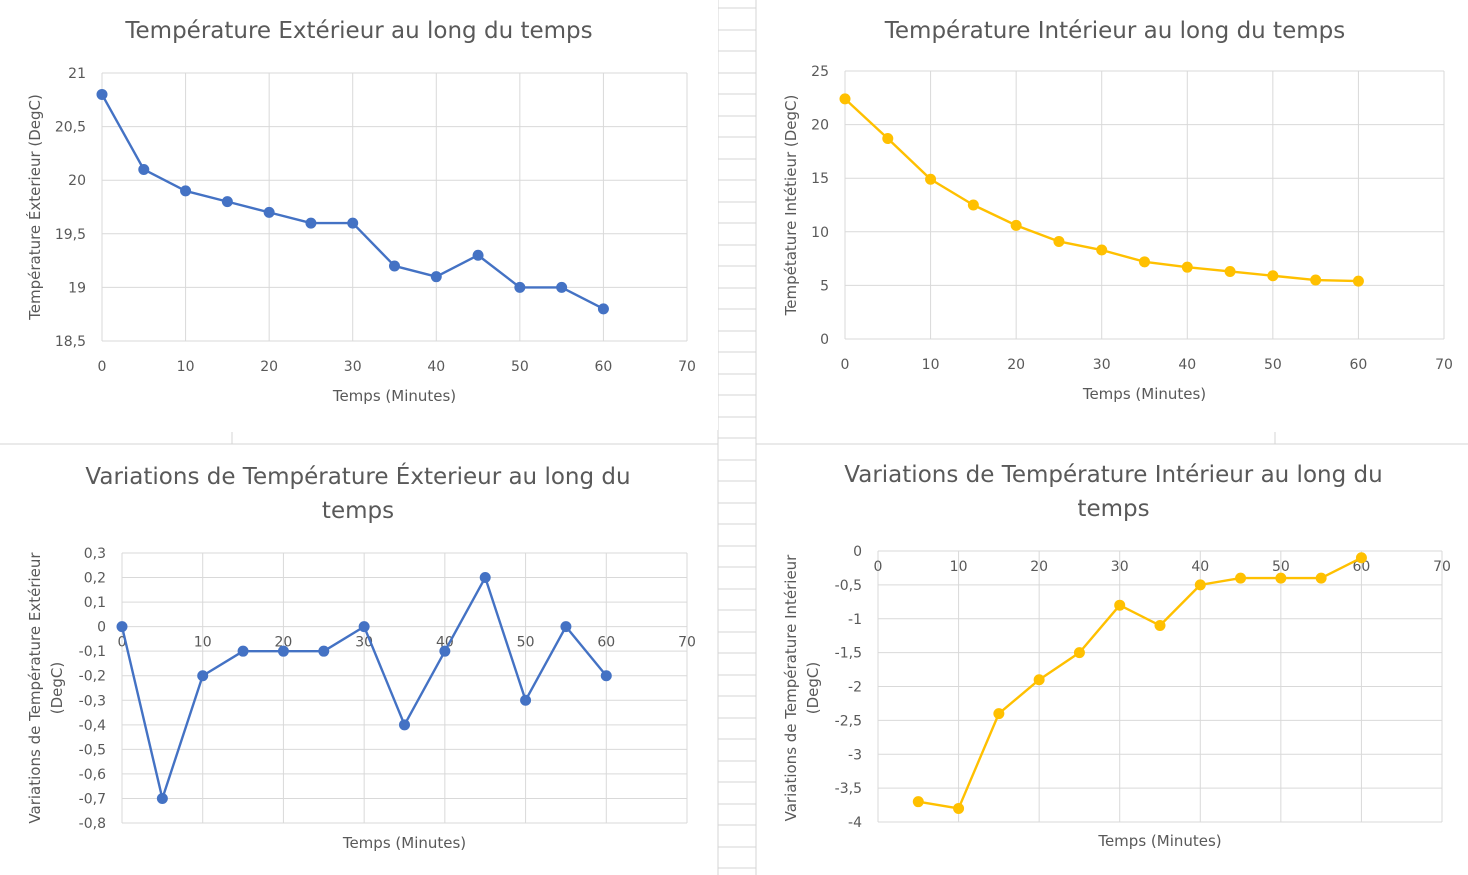 The image size is (1468, 875). Describe the element at coordinates (857, 552) in the screenshot. I see `y-tick-label: 0` at that location.